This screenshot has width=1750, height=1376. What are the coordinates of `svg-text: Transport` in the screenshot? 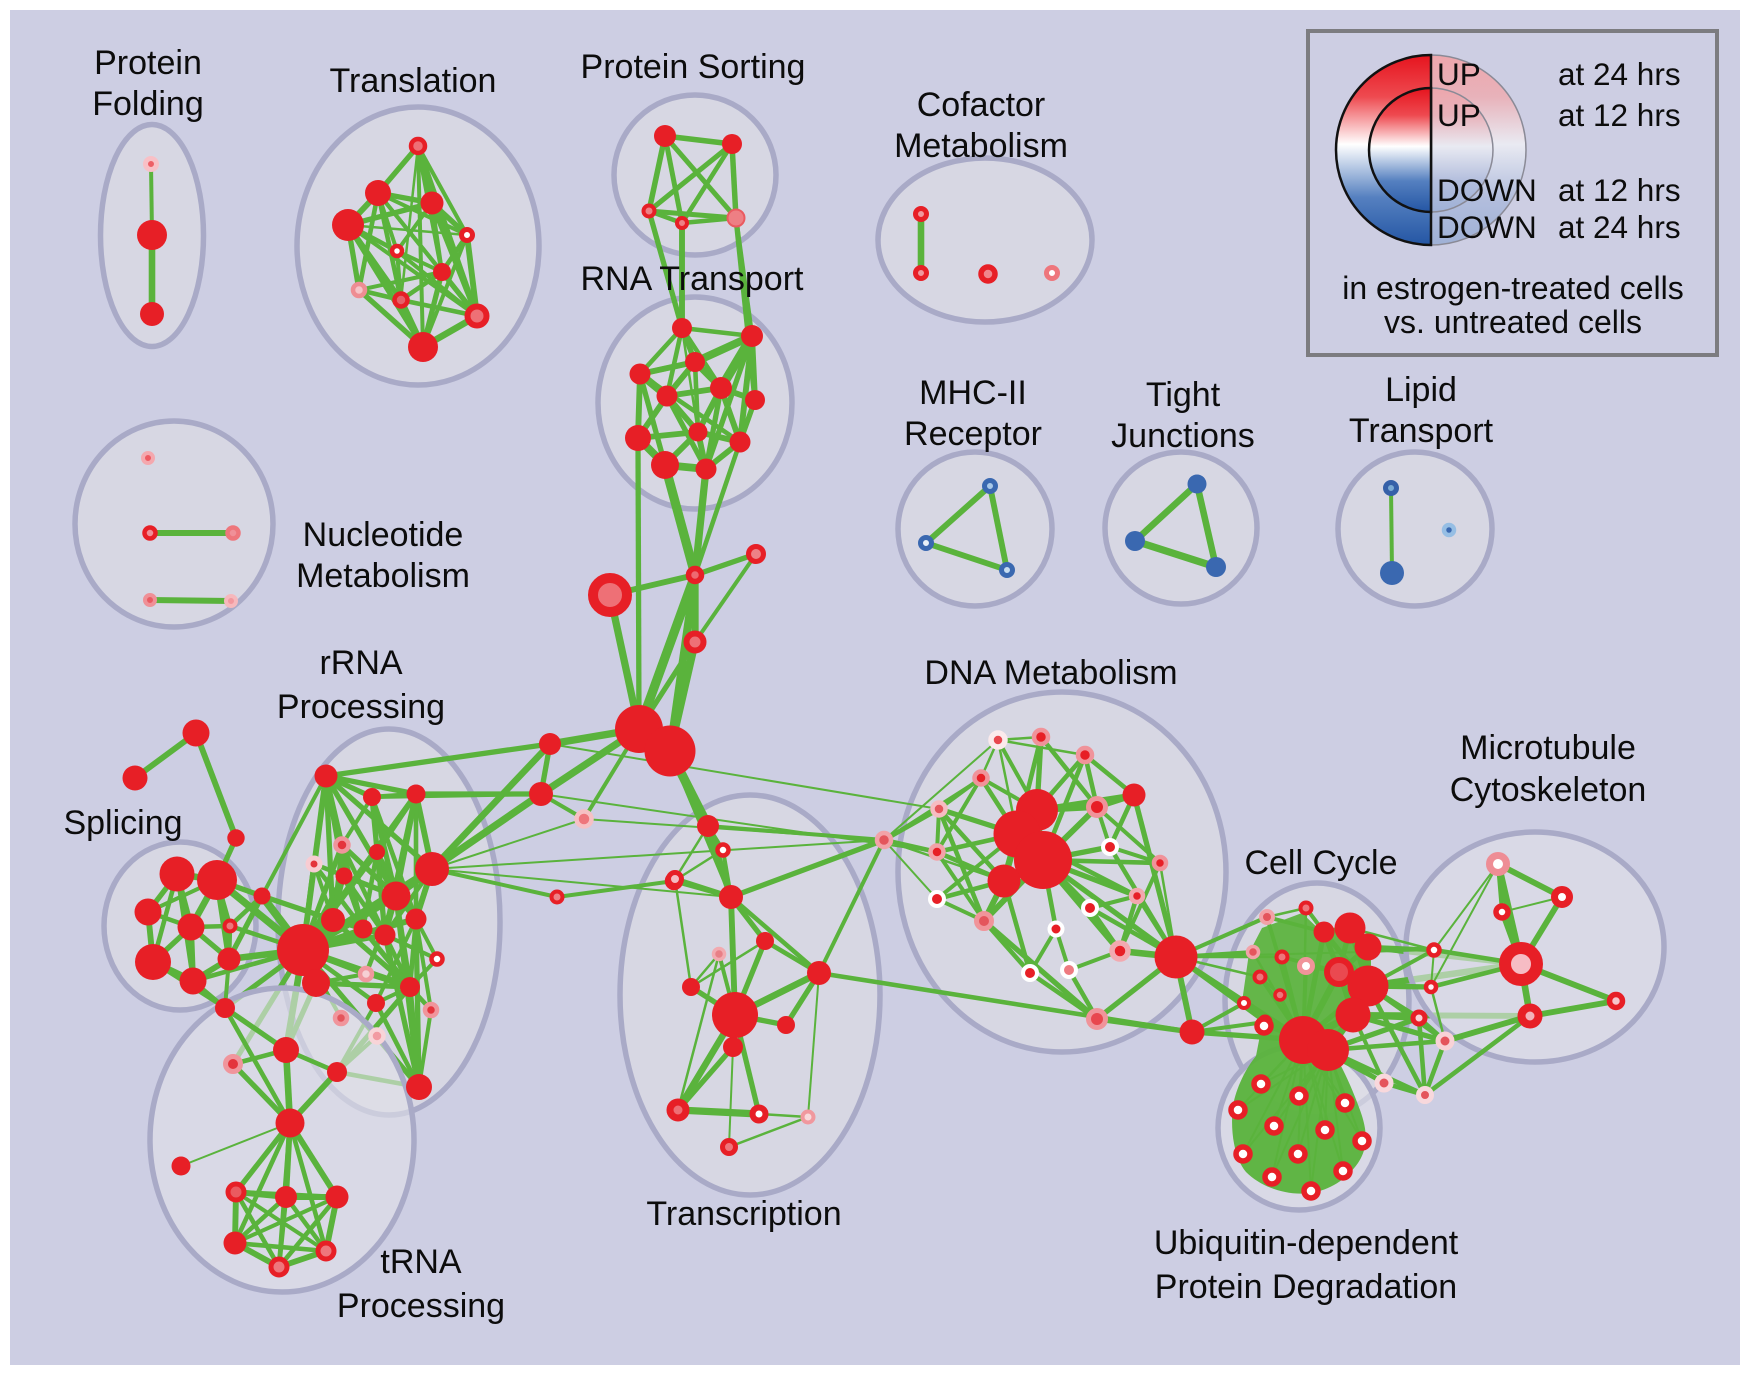 It's located at (1421, 431).